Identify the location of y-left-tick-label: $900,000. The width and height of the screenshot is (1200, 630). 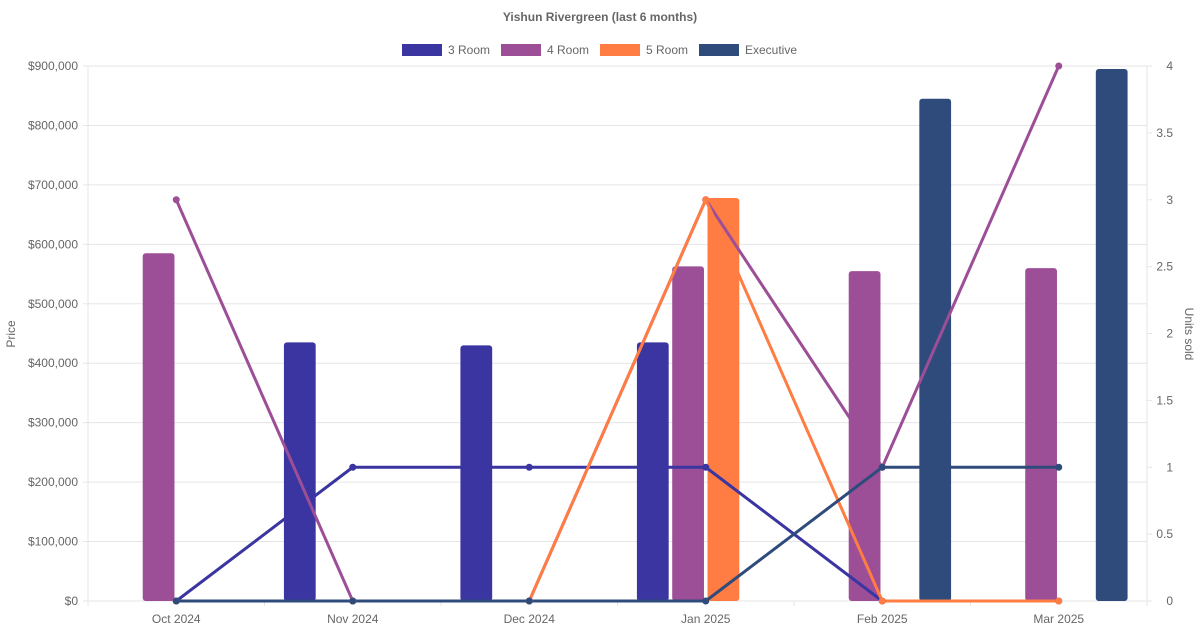
(53, 66).